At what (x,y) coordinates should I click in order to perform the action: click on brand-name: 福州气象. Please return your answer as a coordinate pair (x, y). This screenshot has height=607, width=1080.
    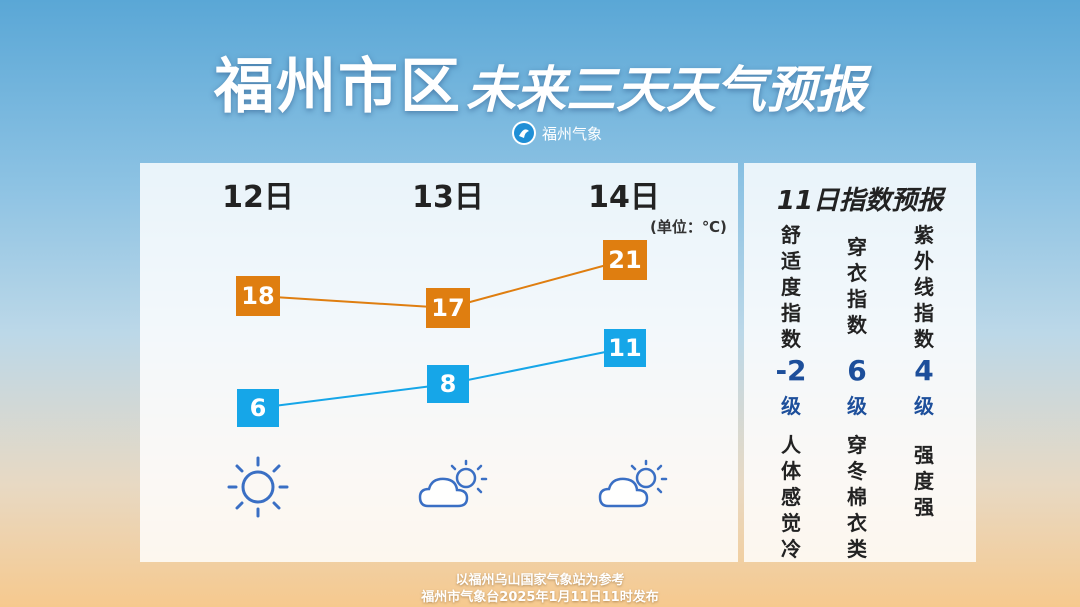
    Looking at the image, I should click on (572, 133).